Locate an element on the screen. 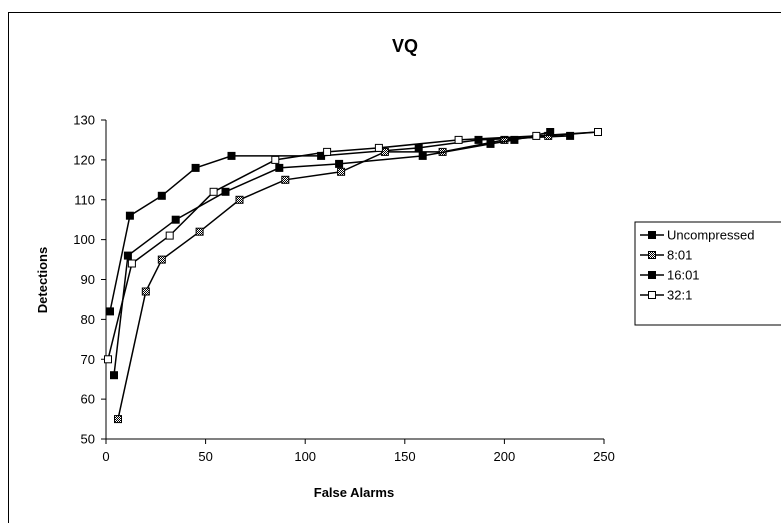 The image size is (781, 523). y-tick-label: 50 is located at coordinates (88, 439).